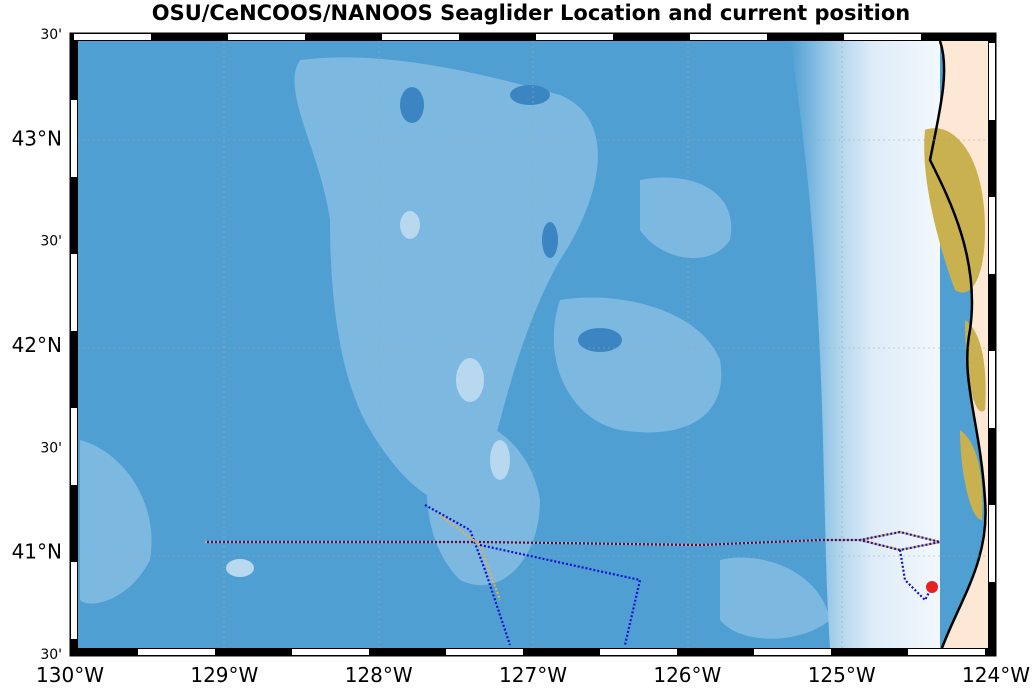 This screenshot has height=688, width=1032. I want to click on glider-track, so click(573, 575).